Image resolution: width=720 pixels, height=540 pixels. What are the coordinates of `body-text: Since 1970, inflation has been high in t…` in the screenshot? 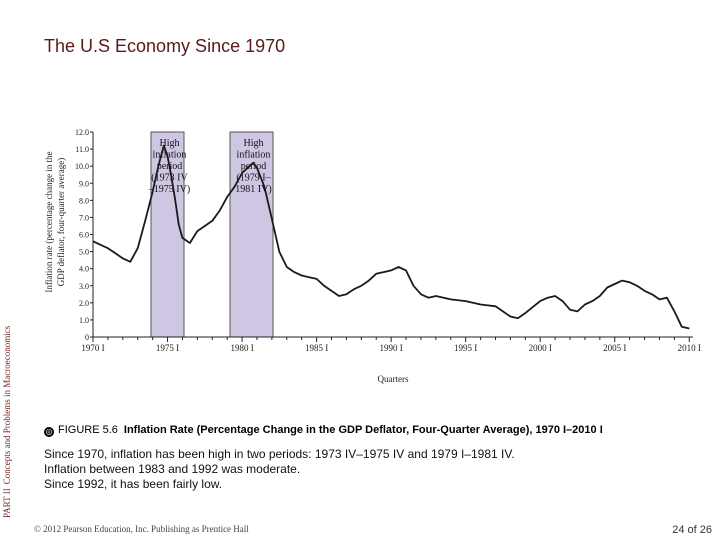 It's located at (279, 469).